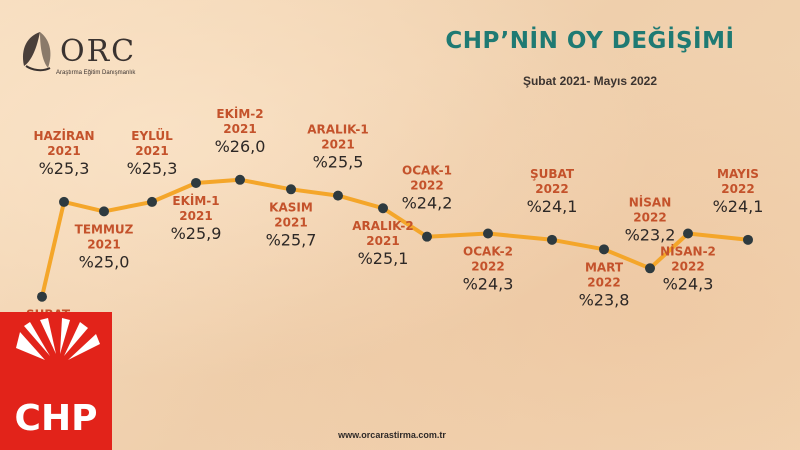 The height and width of the screenshot is (450, 800). Describe the element at coordinates (650, 201) in the screenshot. I see `point-label-name: NİSAN` at that location.